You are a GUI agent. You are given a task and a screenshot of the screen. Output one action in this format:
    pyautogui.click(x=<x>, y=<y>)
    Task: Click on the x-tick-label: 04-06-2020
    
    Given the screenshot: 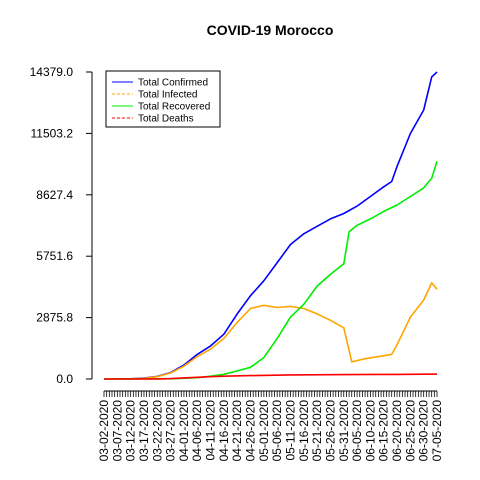 What is the action you would take?
    pyautogui.click(x=197, y=431)
    